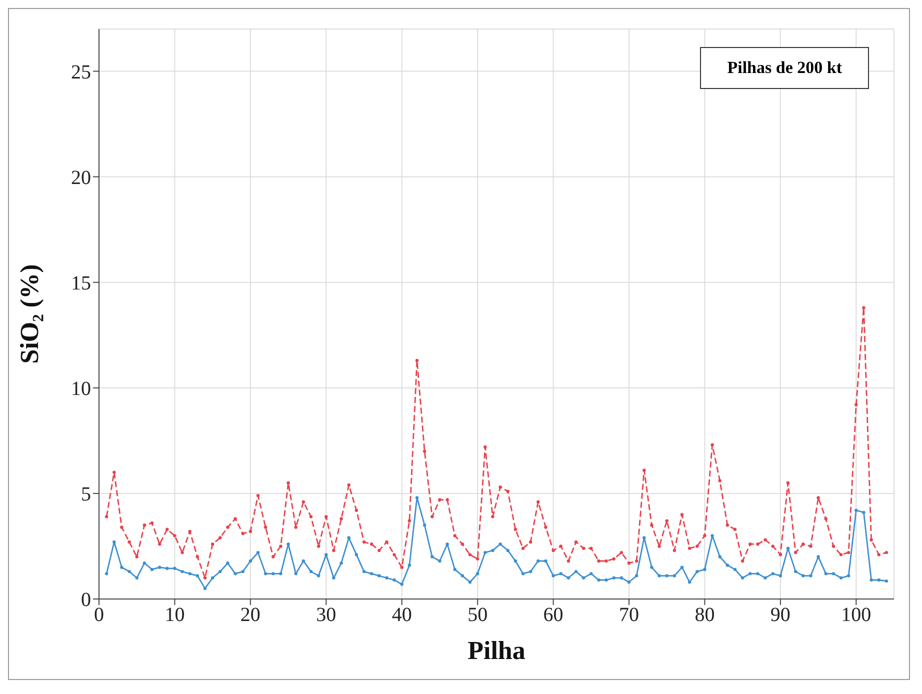 This screenshot has width=922, height=694. Describe the element at coordinates (86, 495) in the screenshot. I see `y-tick-label: 5` at that location.